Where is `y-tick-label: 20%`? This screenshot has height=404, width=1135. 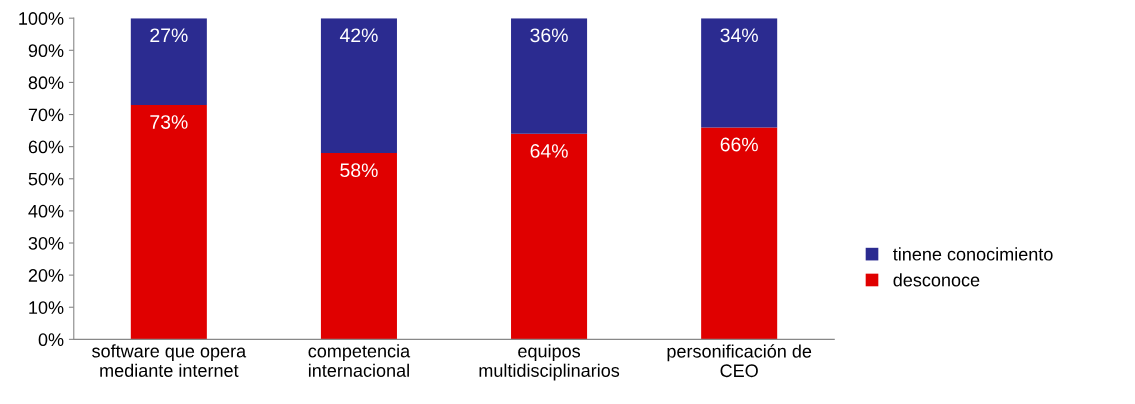 y-tick-label: 20% is located at coordinates (46, 275).